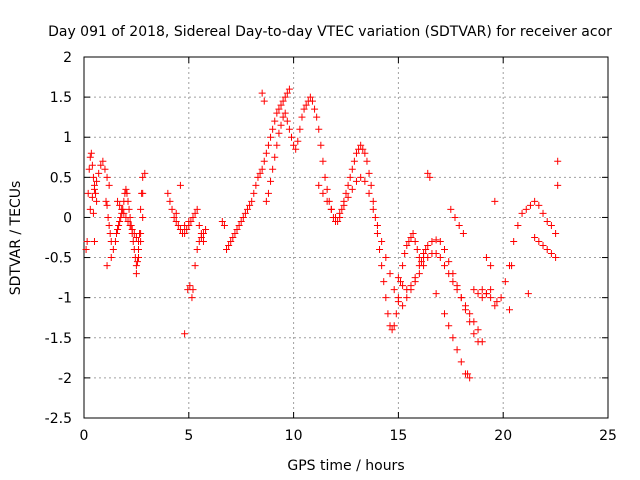 This screenshot has width=640, height=480. Describe the element at coordinates (58, 339) in the screenshot. I see `y-tick-label: -1.5` at that location.